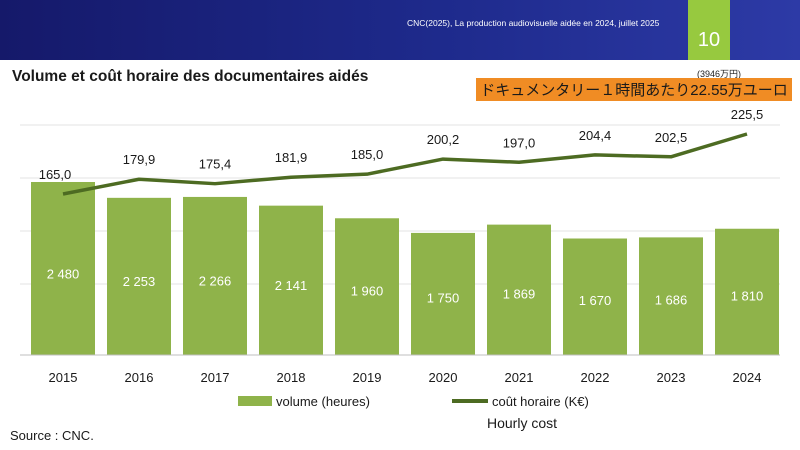 This screenshot has height=450, width=800. I want to click on x-tick-2024: 2024, so click(747, 377).